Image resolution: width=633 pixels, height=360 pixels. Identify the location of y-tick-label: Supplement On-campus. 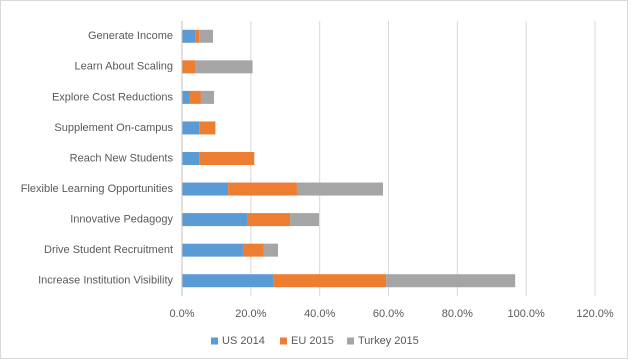
(113, 128).